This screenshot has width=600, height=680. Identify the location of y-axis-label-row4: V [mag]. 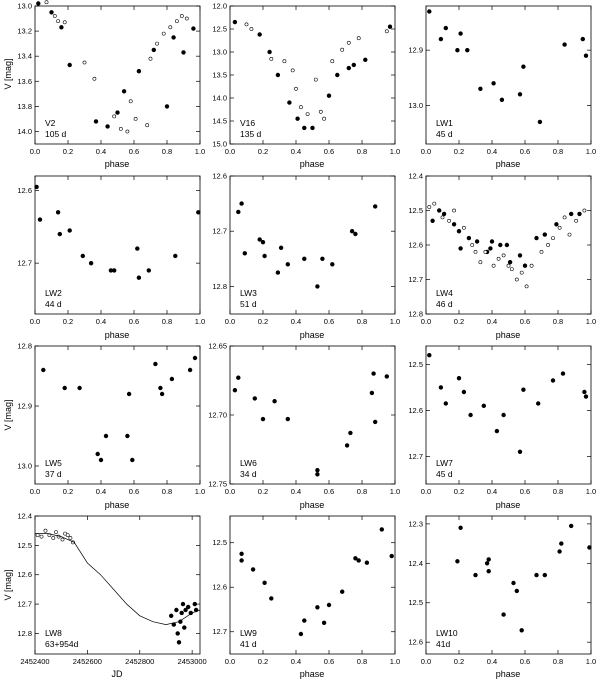
(8, 584).